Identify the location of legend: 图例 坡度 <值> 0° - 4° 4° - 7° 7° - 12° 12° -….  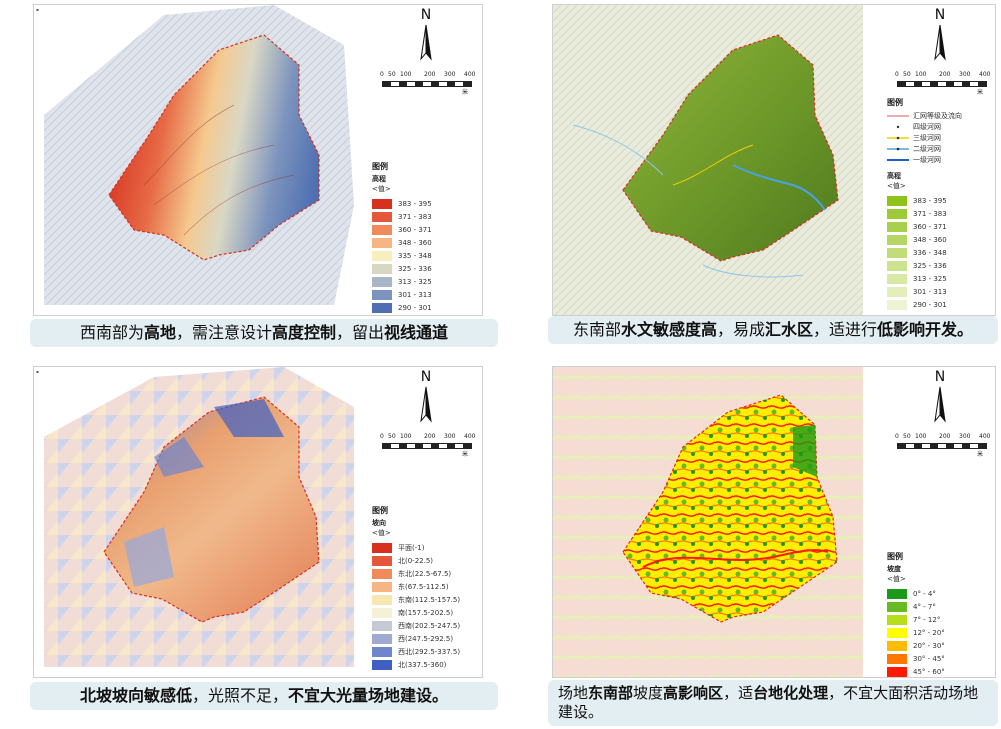
(916, 614).